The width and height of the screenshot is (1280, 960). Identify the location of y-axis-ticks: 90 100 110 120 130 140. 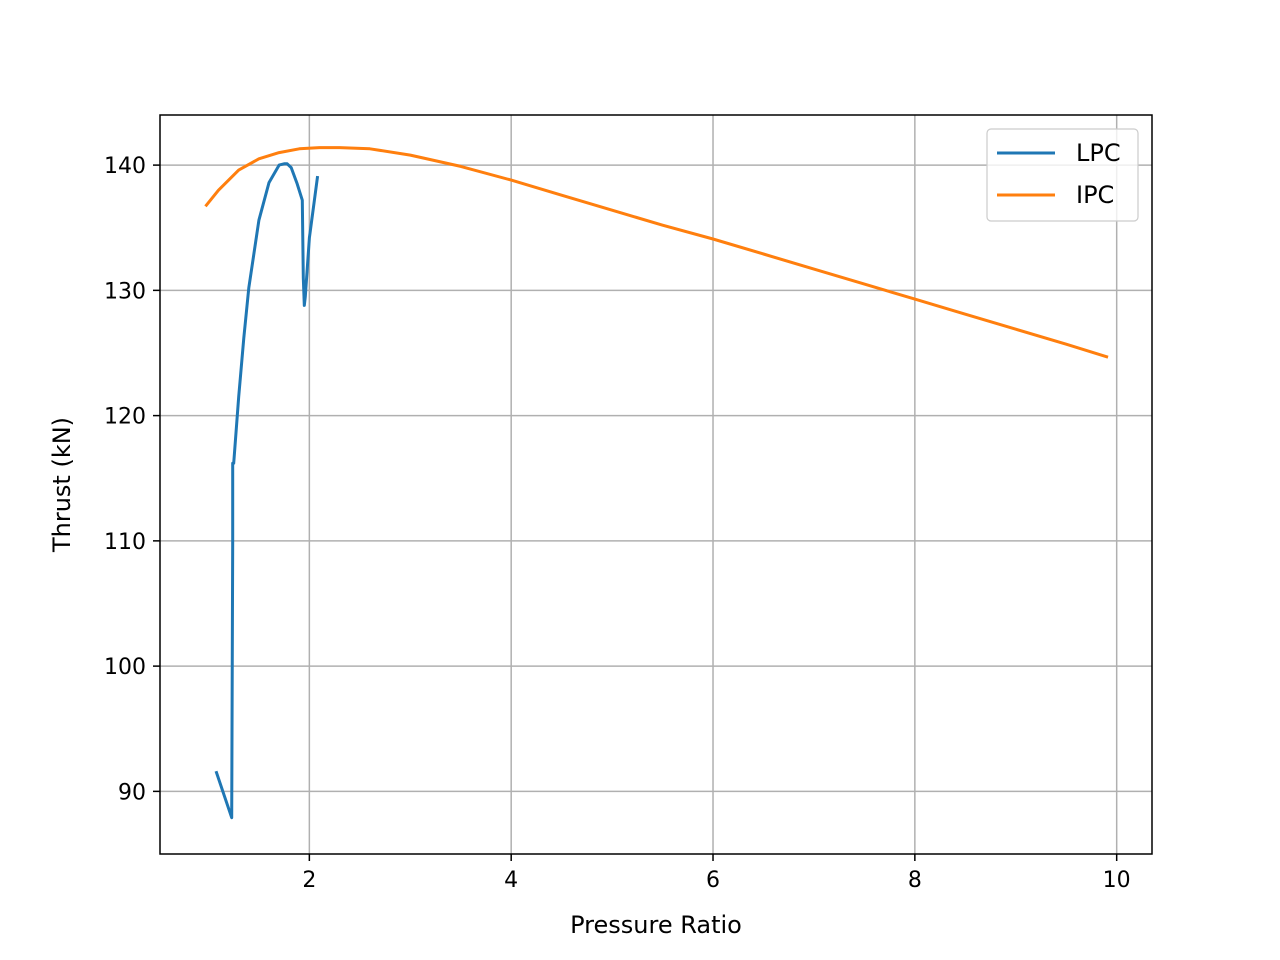
(132, 479).